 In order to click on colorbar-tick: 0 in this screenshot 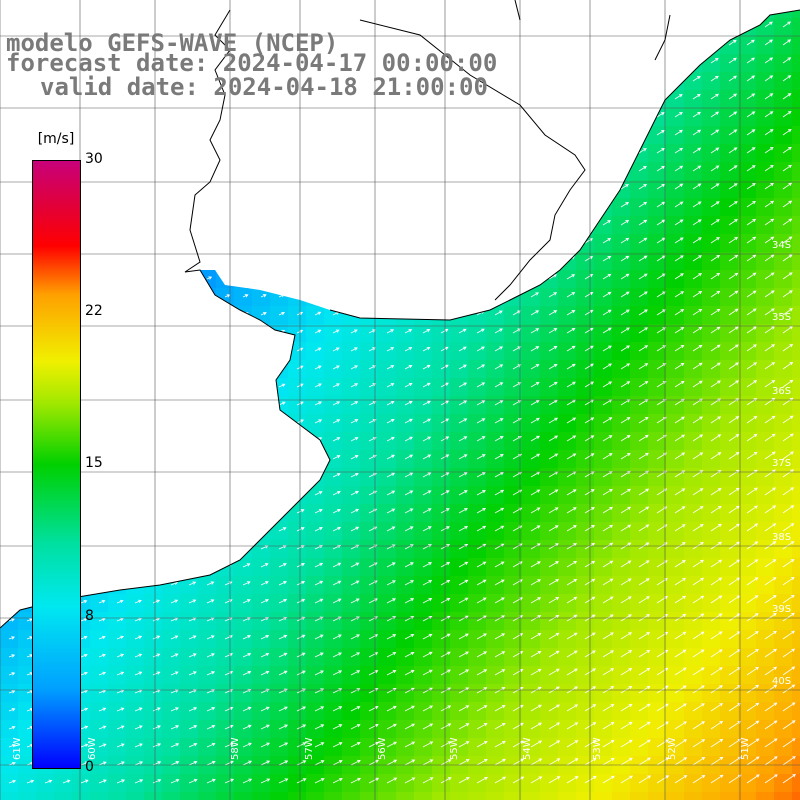, I will do `click(89, 767)`.